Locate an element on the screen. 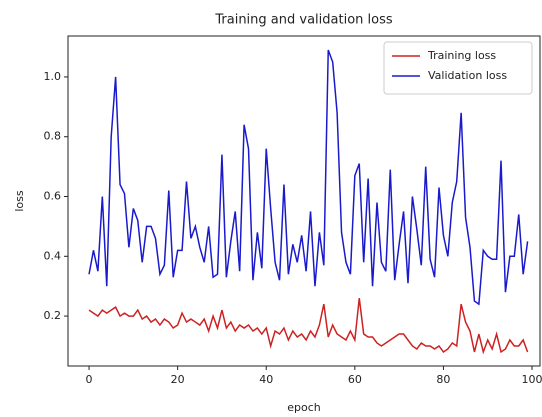 Image resolution: width=542 pixels, height=417 pixels. legend-label: Training loss is located at coordinates (461, 55).